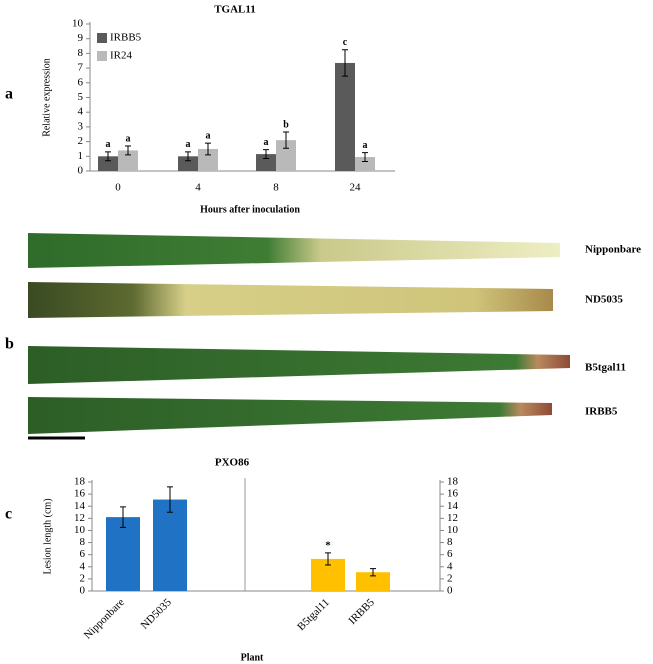 This screenshot has height=664, width=653. What do you see at coordinates (328, 545) in the screenshot?
I see `annotation: *` at bounding box center [328, 545].